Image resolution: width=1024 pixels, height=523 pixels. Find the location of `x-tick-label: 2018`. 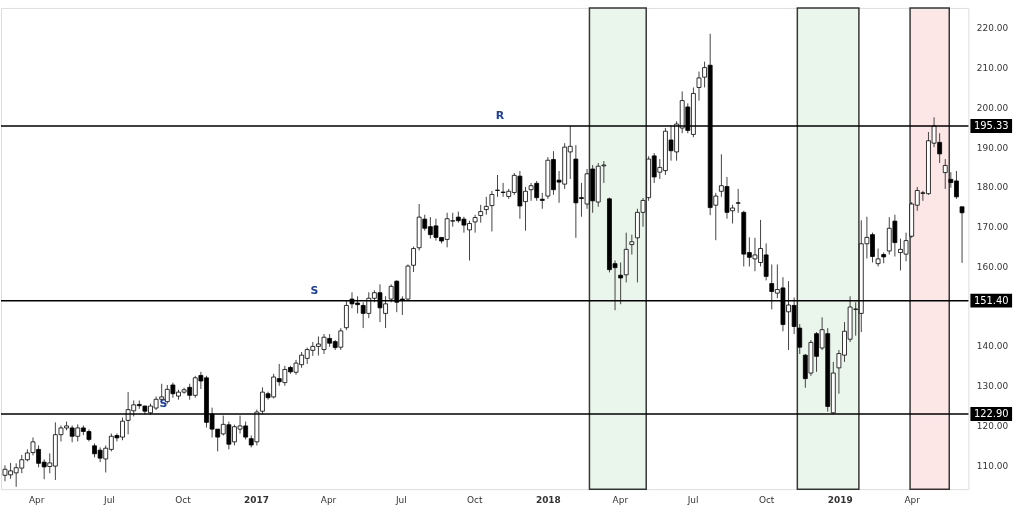

x-tick-label: 2018 is located at coordinates (548, 499).